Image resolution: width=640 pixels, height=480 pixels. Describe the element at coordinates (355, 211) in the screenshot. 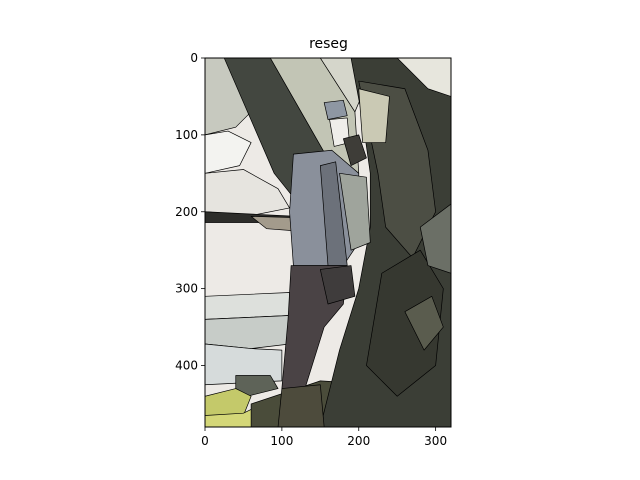

I see `segment-jacket-fold` at that location.